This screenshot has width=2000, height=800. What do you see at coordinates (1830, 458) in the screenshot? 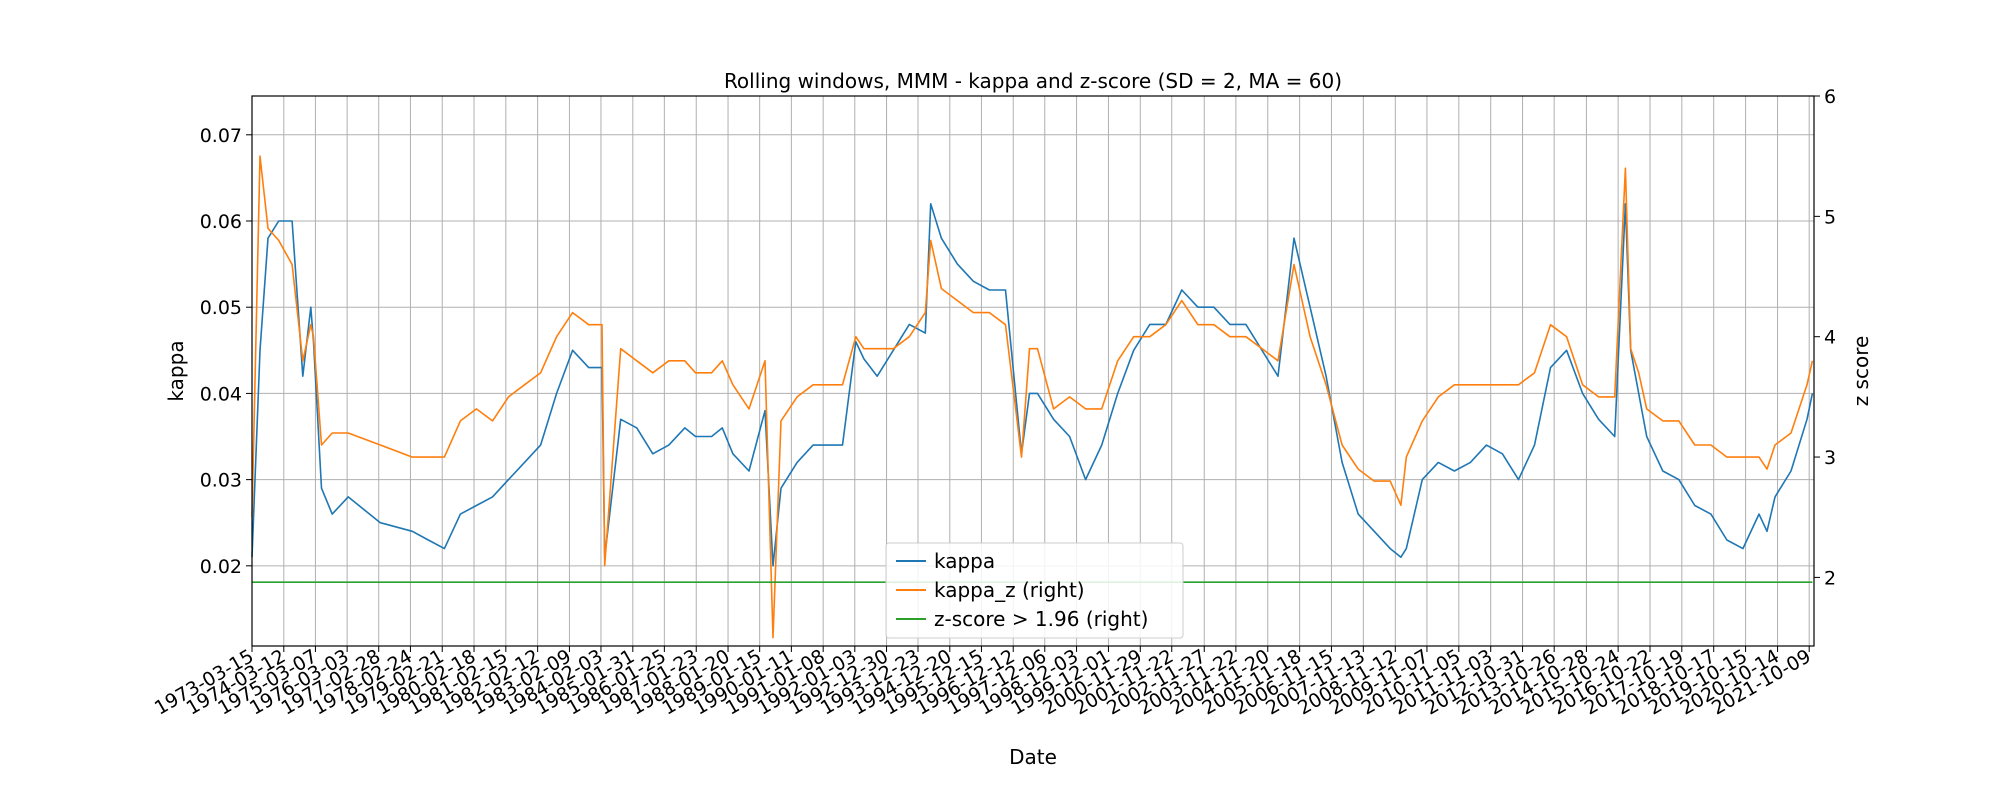
I see `y-right-tick-label: 3` at bounding box center [1830, 458].